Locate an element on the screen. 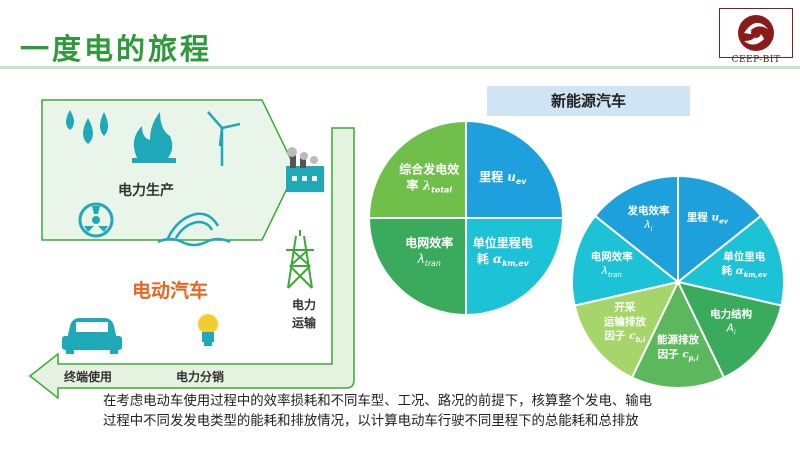  pie-label-l6-0: 电网效率 is located at coordinates (612, 256).